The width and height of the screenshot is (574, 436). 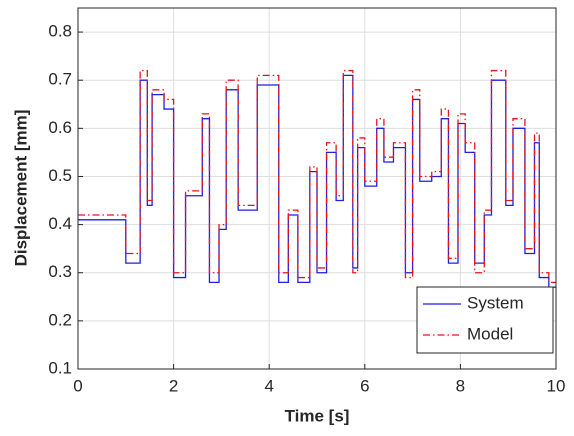 What do you see at coordinates (60, 127) in the screenshot?
I see `y-tick-label: 0.6` at bounding box center [60, 127].